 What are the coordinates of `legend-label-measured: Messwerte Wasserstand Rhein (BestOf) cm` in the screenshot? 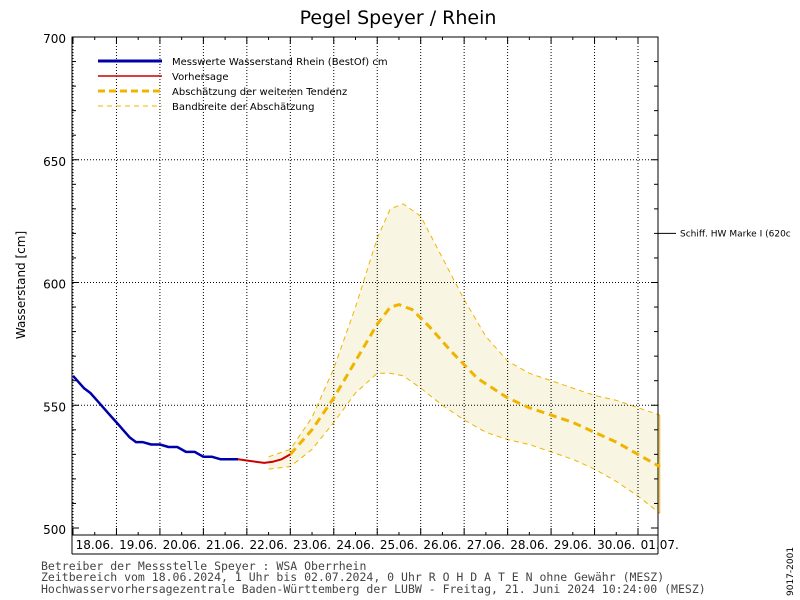 It's located at (280, 62).